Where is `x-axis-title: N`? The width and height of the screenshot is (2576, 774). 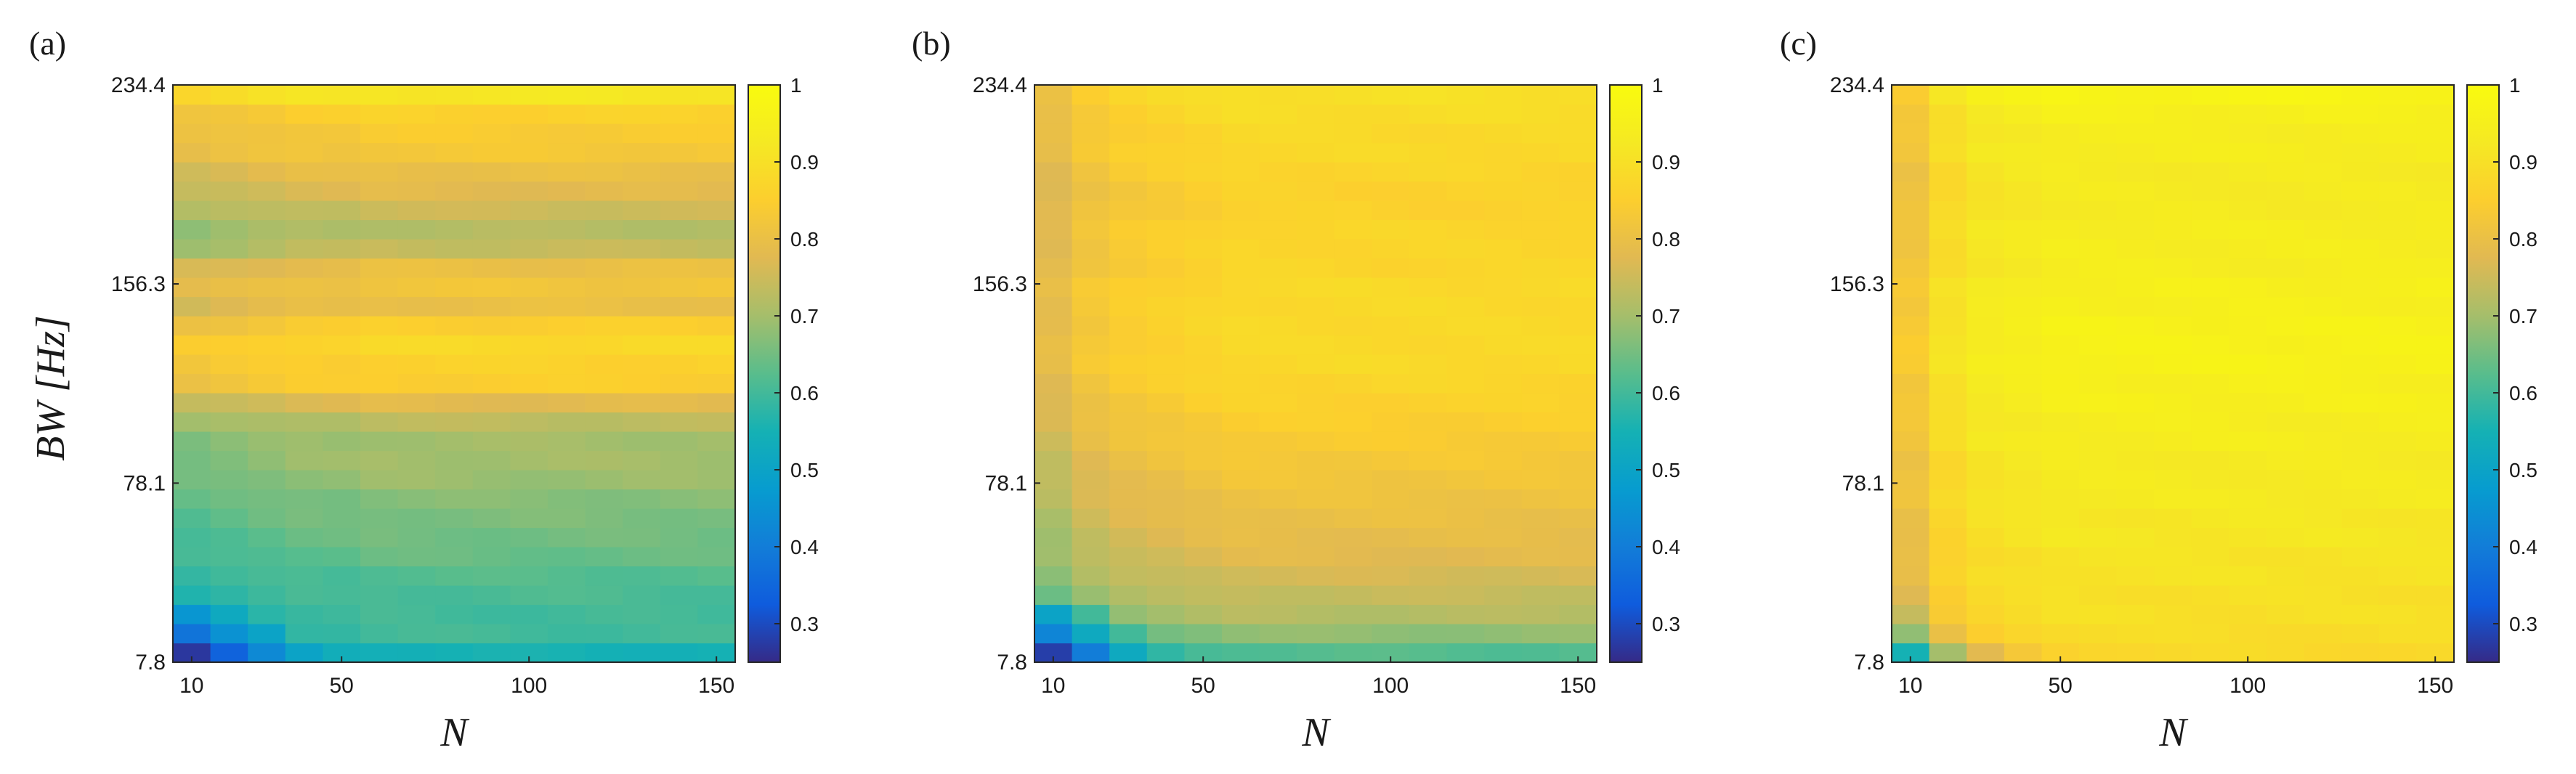 x-axis-title: N is located at coordinates (455, 732).